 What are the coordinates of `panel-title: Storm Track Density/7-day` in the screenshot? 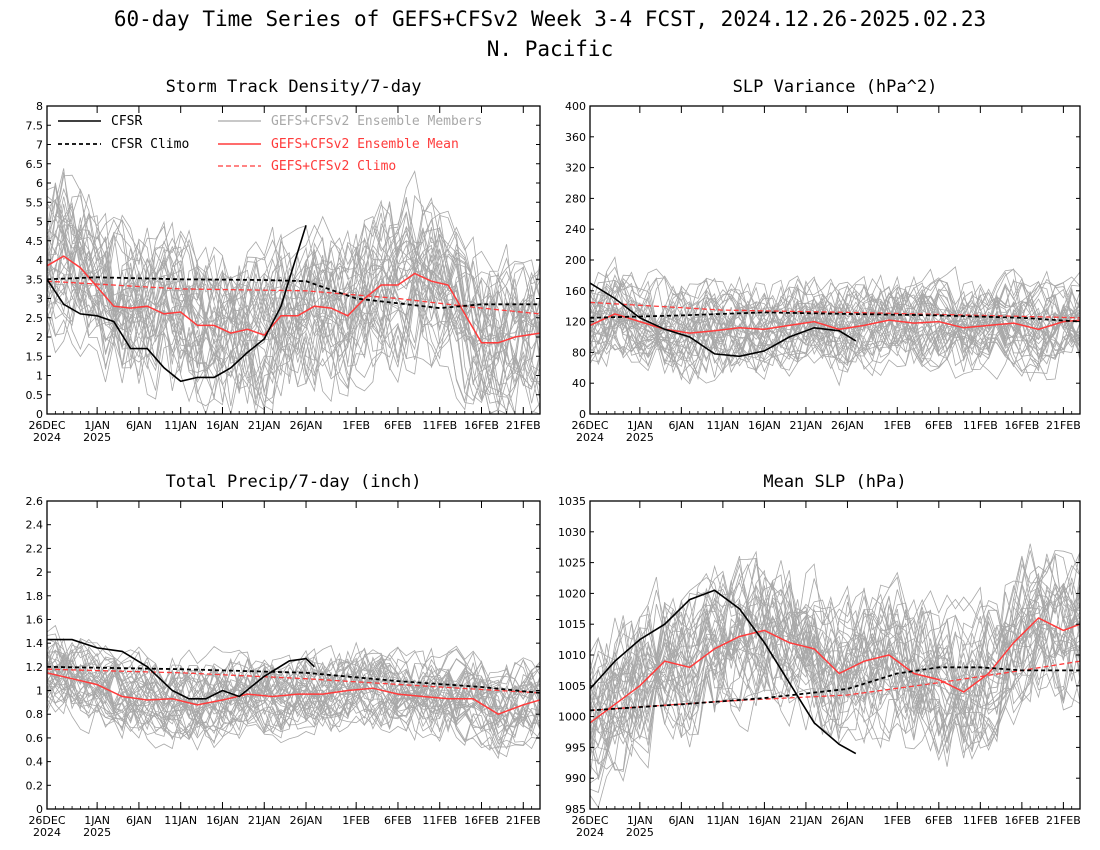 It's located at (294, 87).